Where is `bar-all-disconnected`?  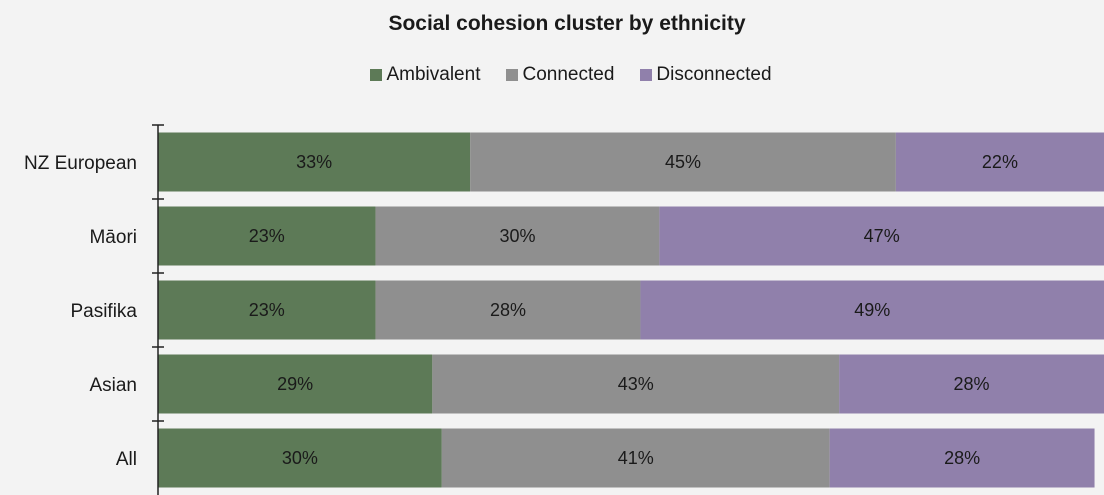
bar-all-disconnected is located at coordinates (962, 458).